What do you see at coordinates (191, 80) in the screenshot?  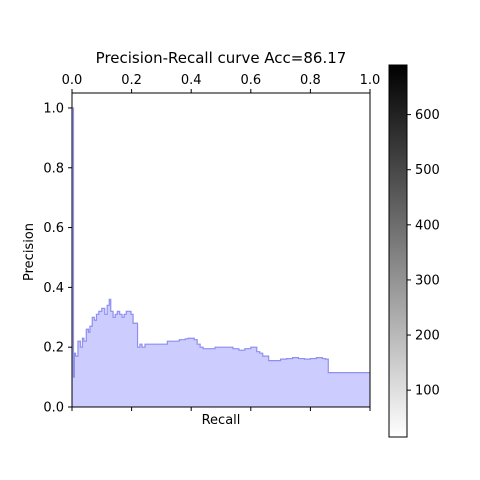 I see `x-tick-label: 0.4` at bounding box center [191, 80].